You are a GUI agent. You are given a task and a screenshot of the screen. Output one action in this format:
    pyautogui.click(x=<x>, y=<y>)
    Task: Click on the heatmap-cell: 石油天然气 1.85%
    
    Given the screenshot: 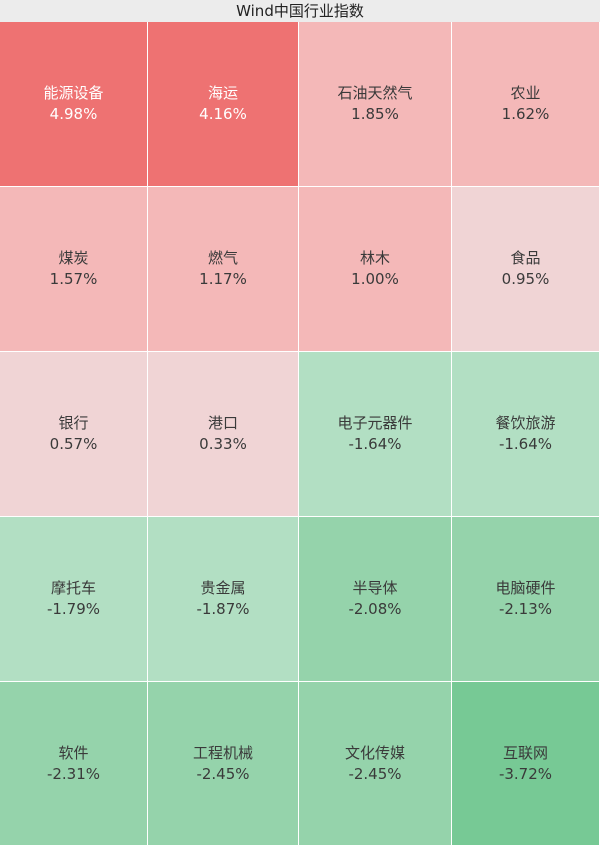 What is the action you would take?
    pyautogui.click(x=375, y=104)
    